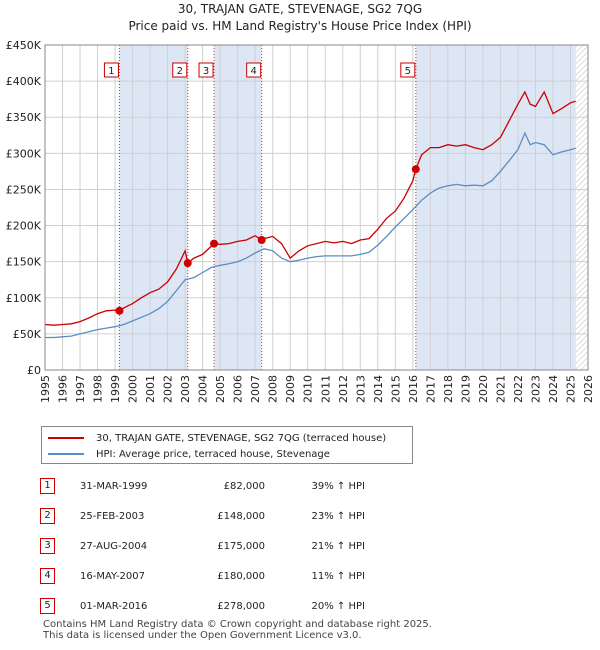 The width and height of the screenshot is (600, 650). I want to click on y-tick-label: £0, so click(34, 370).